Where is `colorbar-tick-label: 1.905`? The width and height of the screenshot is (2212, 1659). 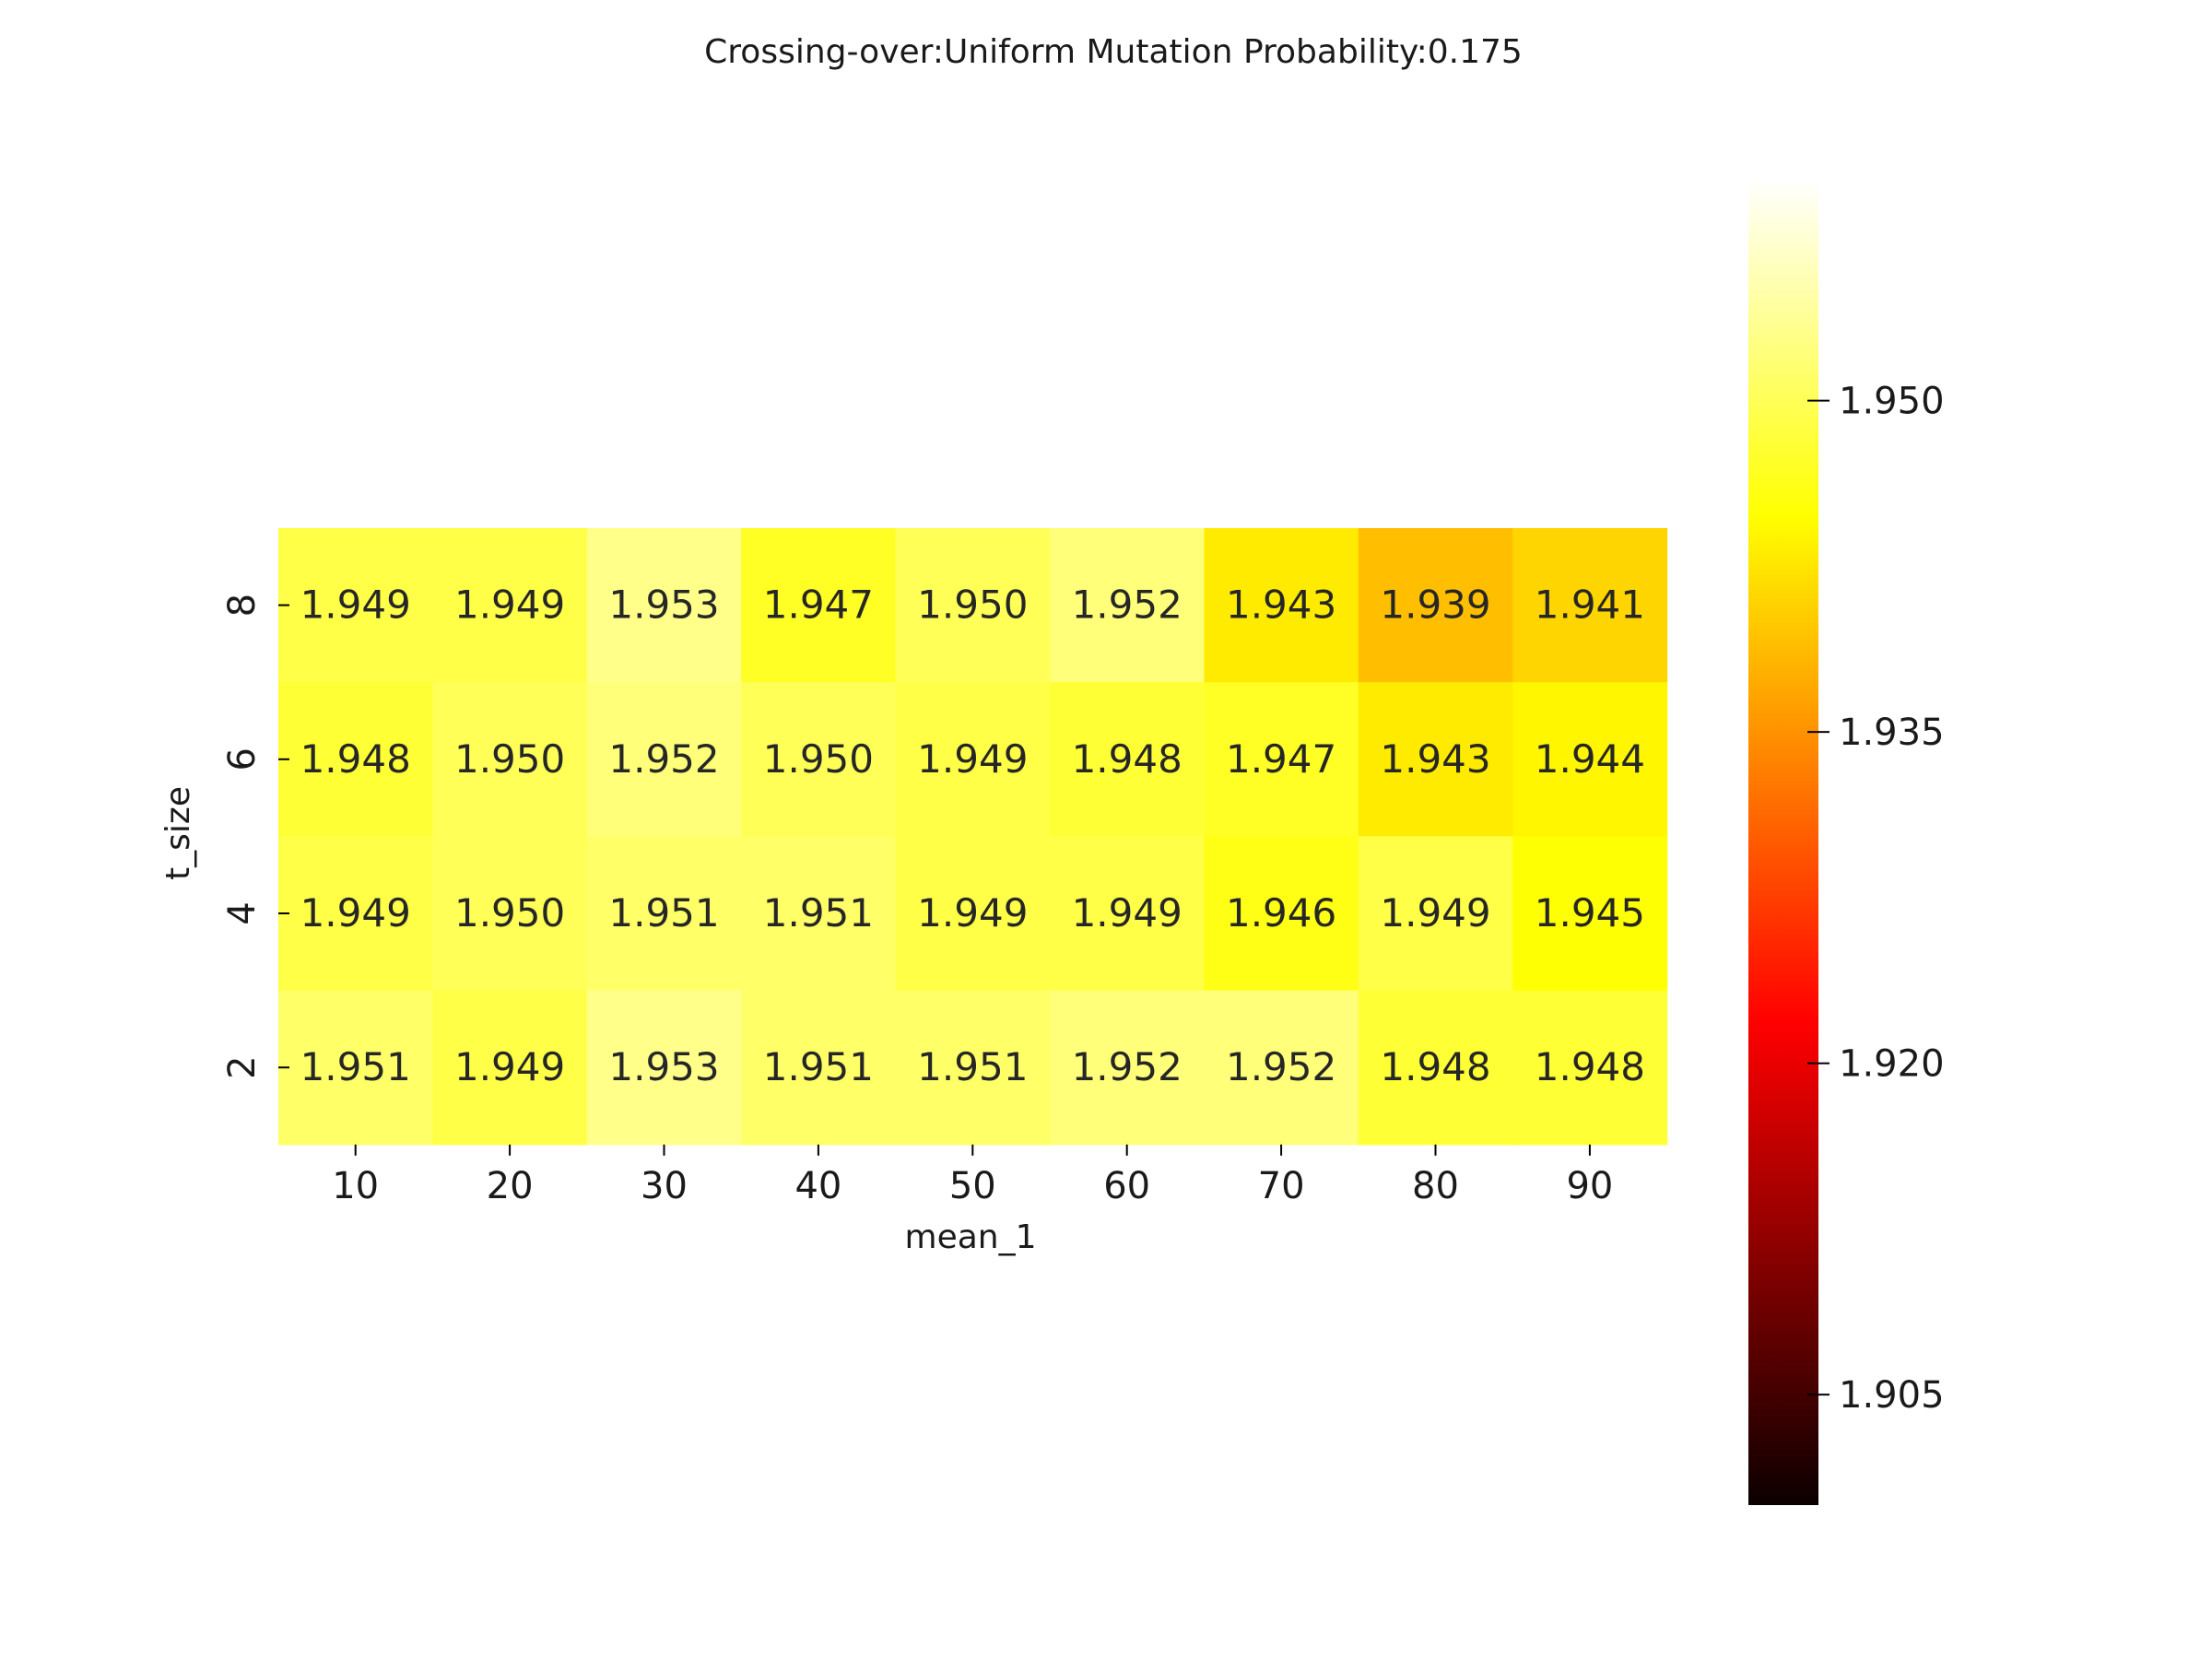 colorbar-tick-label: 1.905 is located at coordinates (1892, 1395).